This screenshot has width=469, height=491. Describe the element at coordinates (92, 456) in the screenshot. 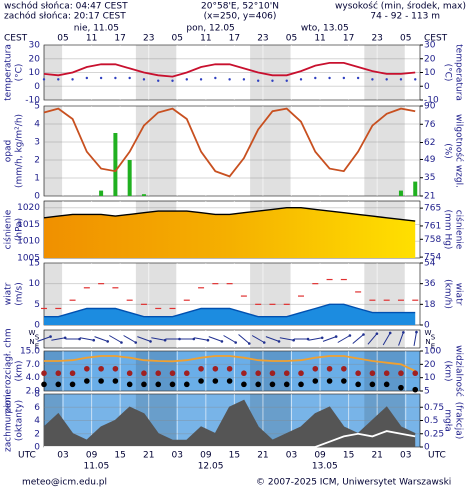

I see `bottom-hour: 09` at that location.